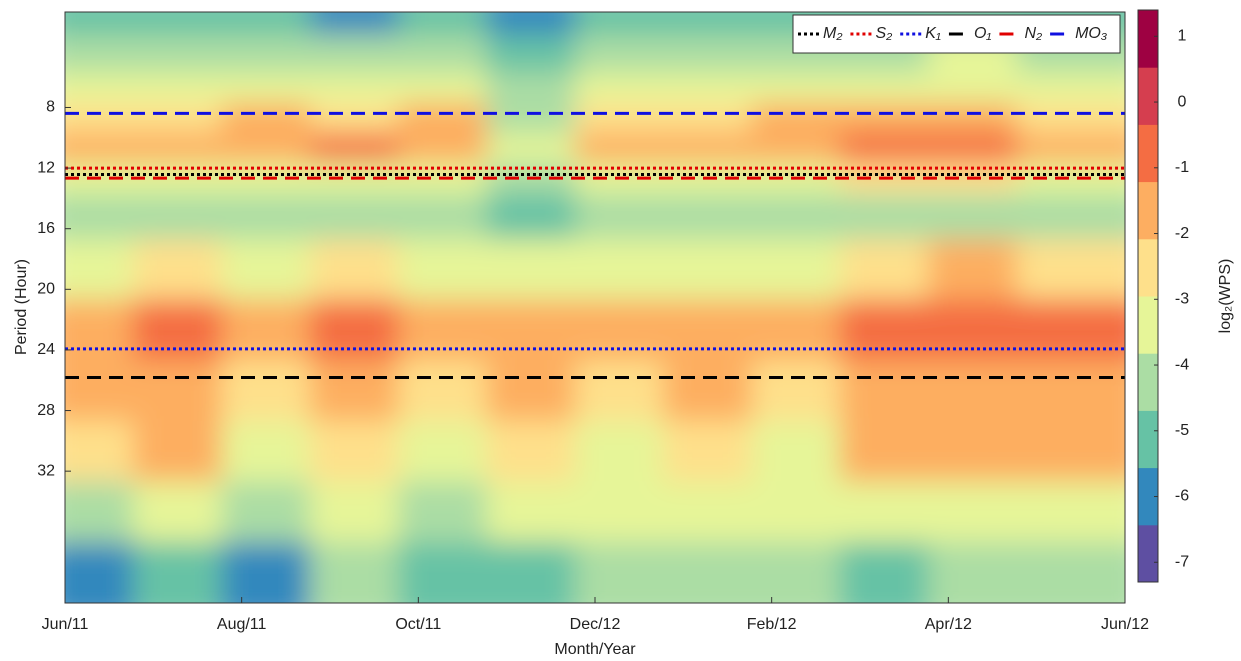 The height and width of the screenshot is (661, 1241). I want to click on y-tick-label: 8, so click(50, 107).